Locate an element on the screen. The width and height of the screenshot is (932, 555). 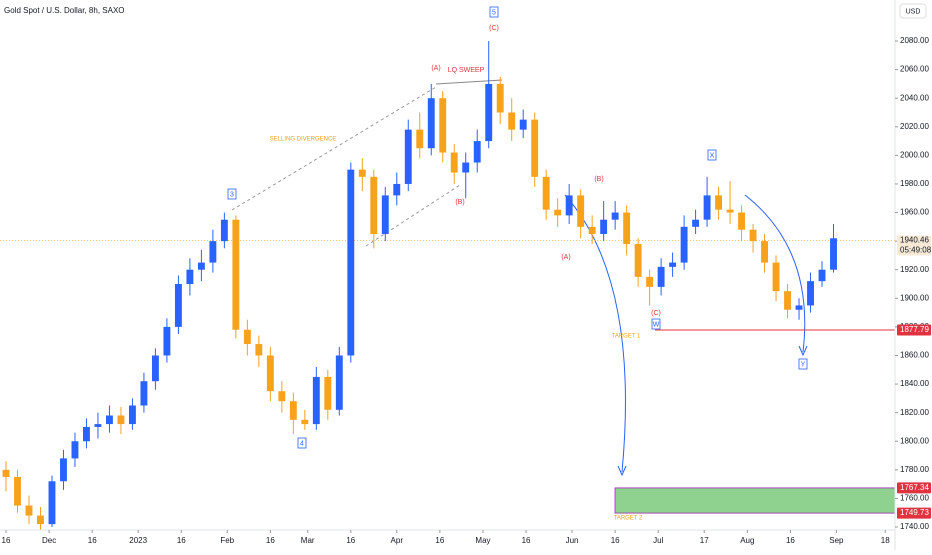
target1-box is located at coordinates (914, 330).